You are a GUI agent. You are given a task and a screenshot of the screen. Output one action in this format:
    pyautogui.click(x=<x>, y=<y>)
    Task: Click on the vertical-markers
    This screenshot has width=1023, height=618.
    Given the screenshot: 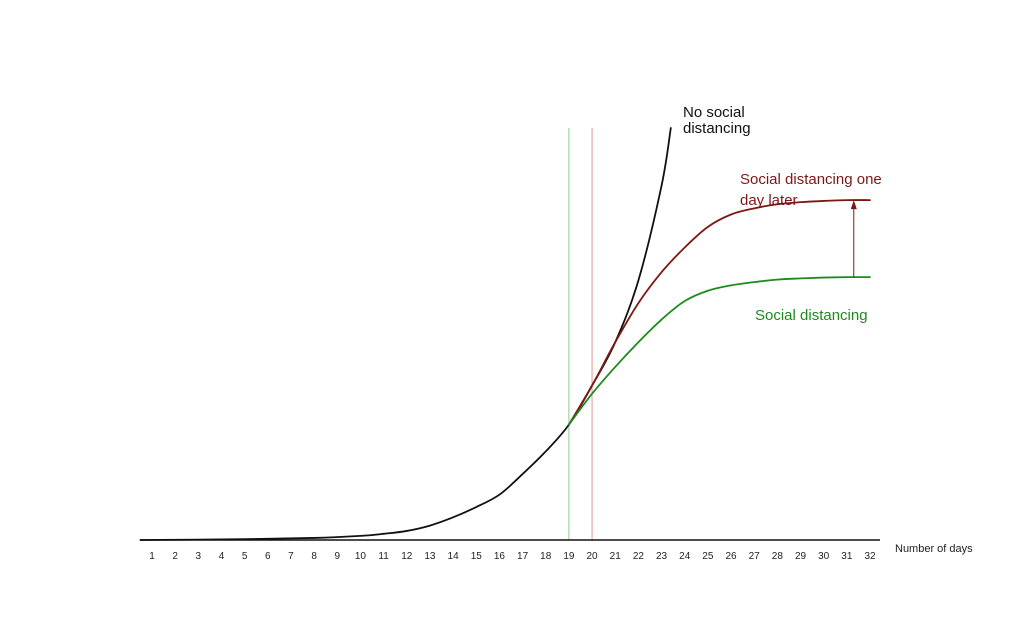 What is the action you would take?
    pyautogui.click(x=580, y=334)
    